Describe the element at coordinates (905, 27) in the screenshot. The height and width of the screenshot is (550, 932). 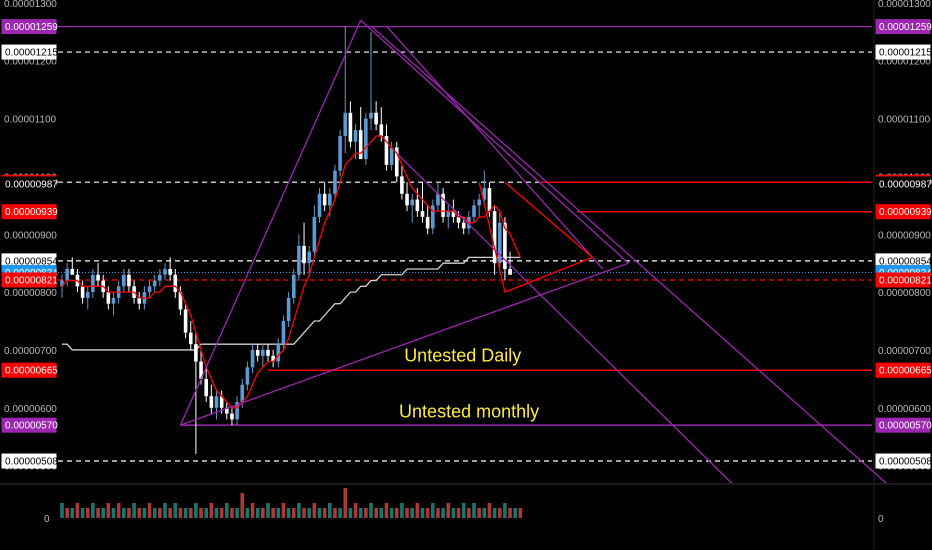
I see `price-tag-label-right-0: 0.00001259` at that location.